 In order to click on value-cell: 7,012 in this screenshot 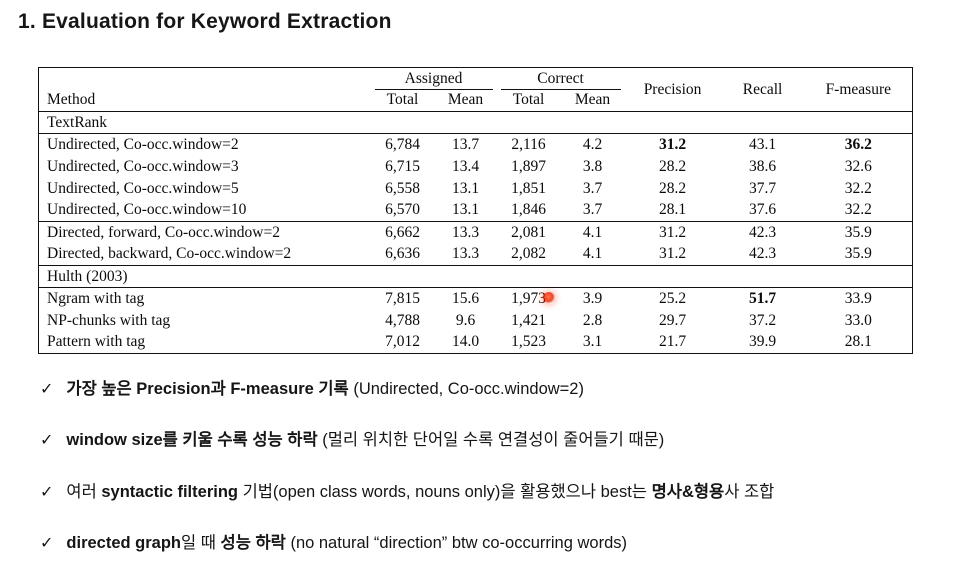, I will do `click(402, 342)`.